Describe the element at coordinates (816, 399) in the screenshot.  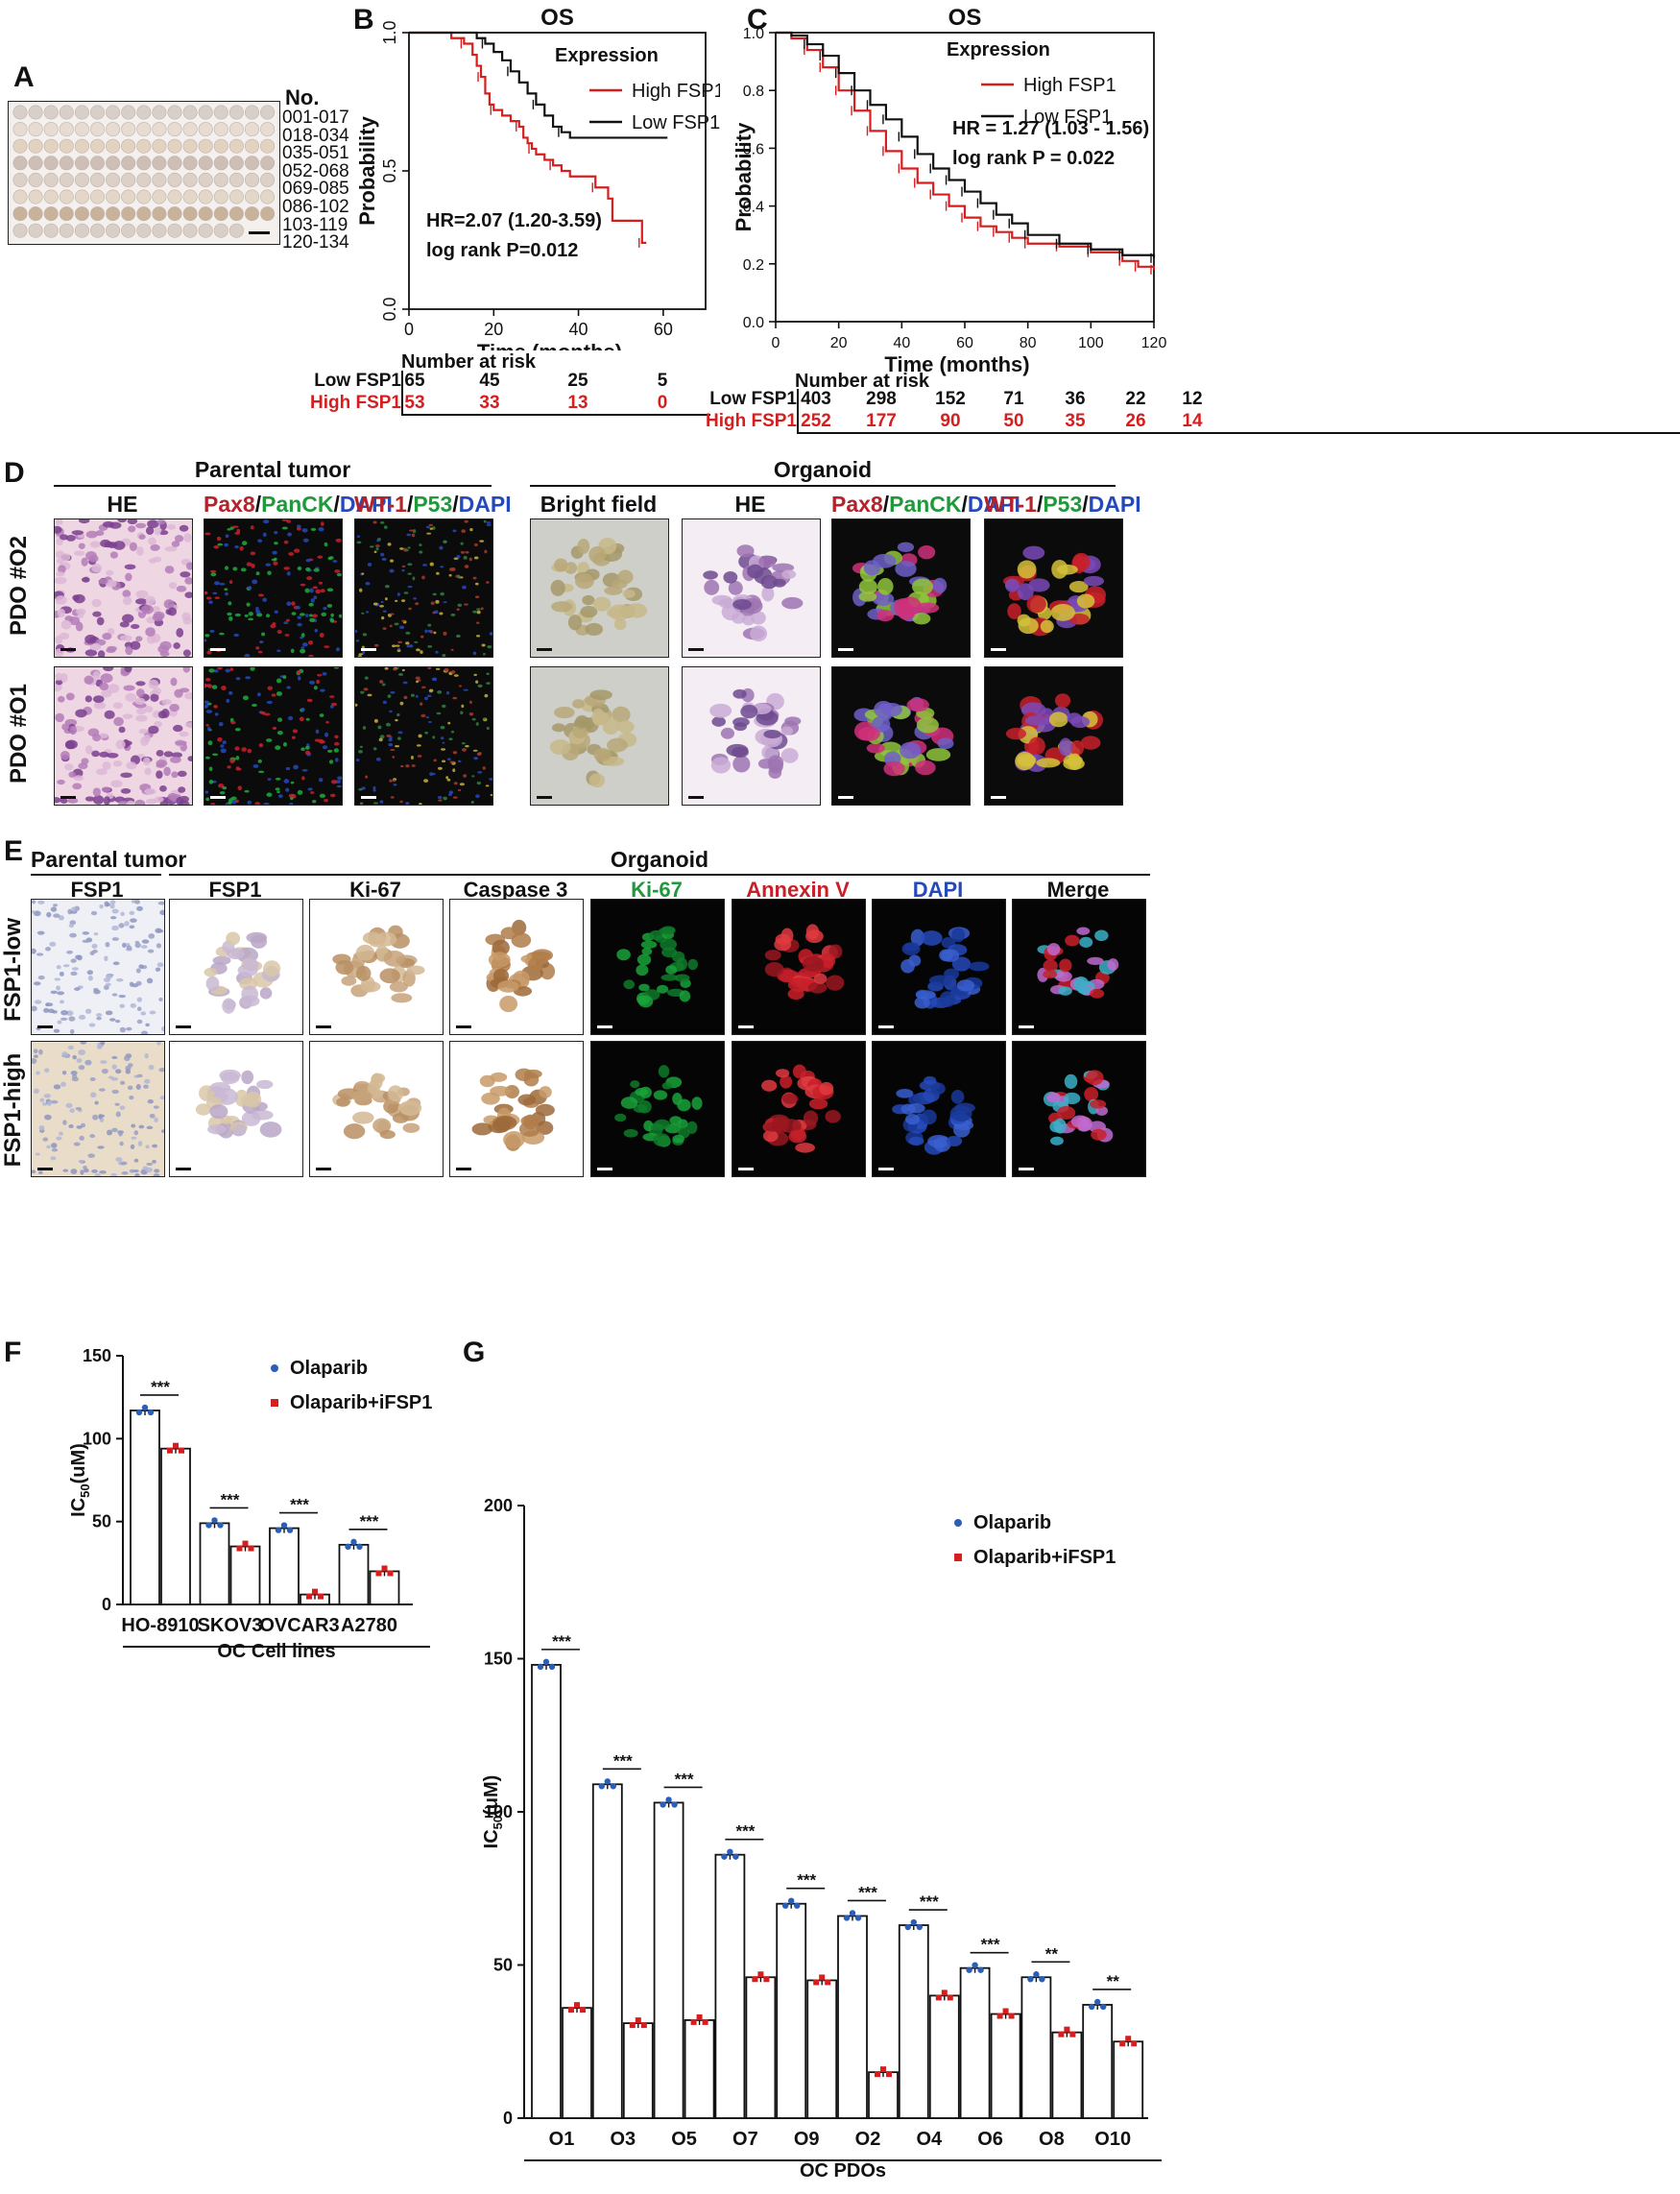
I see `risk-count: 403` at that location.